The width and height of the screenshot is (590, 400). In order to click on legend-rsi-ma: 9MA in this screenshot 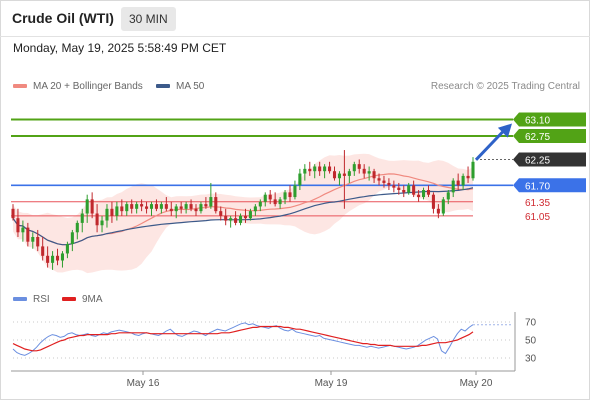, I will do `click(82, 299)`.